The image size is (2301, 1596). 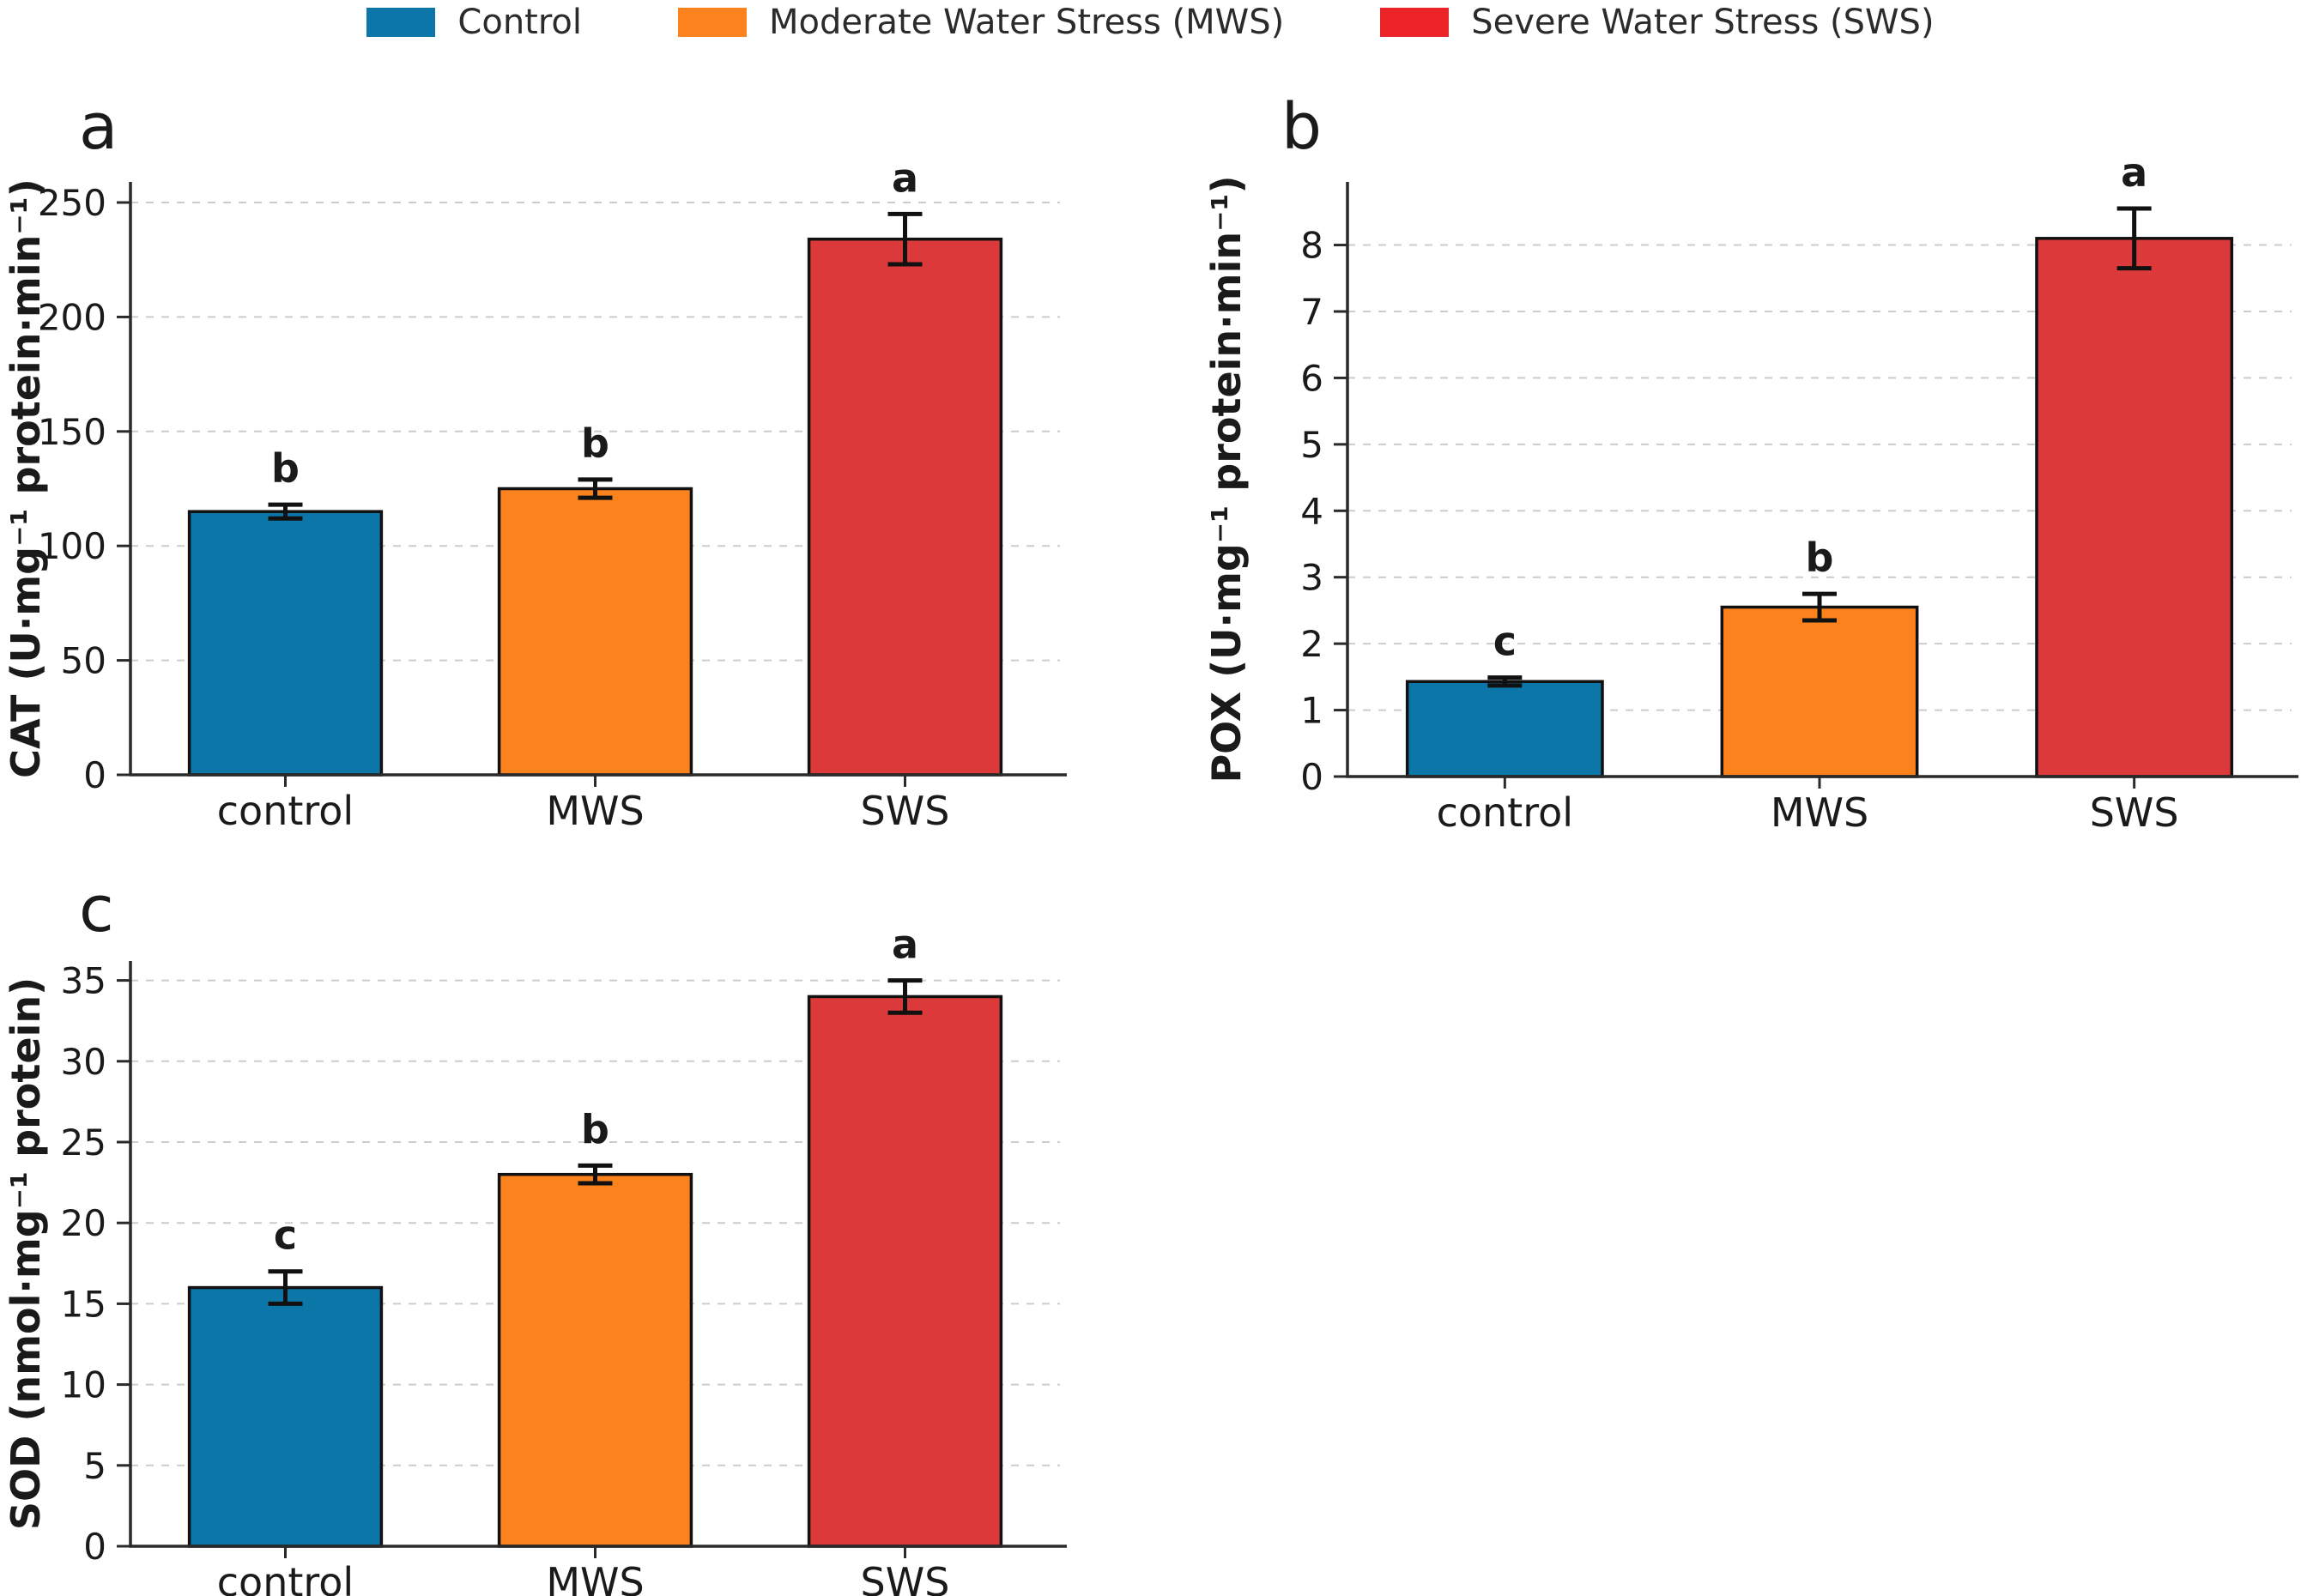 I want to click on y-tick-label: 35, so click(x=83, y=981).